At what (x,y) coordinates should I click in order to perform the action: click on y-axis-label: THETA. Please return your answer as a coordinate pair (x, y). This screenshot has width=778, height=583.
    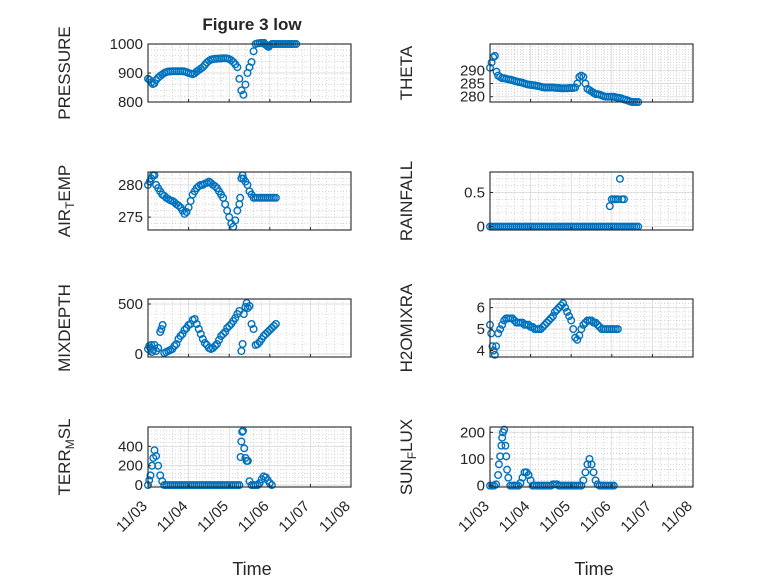
    Looking at the image, I should click on (406, 72).